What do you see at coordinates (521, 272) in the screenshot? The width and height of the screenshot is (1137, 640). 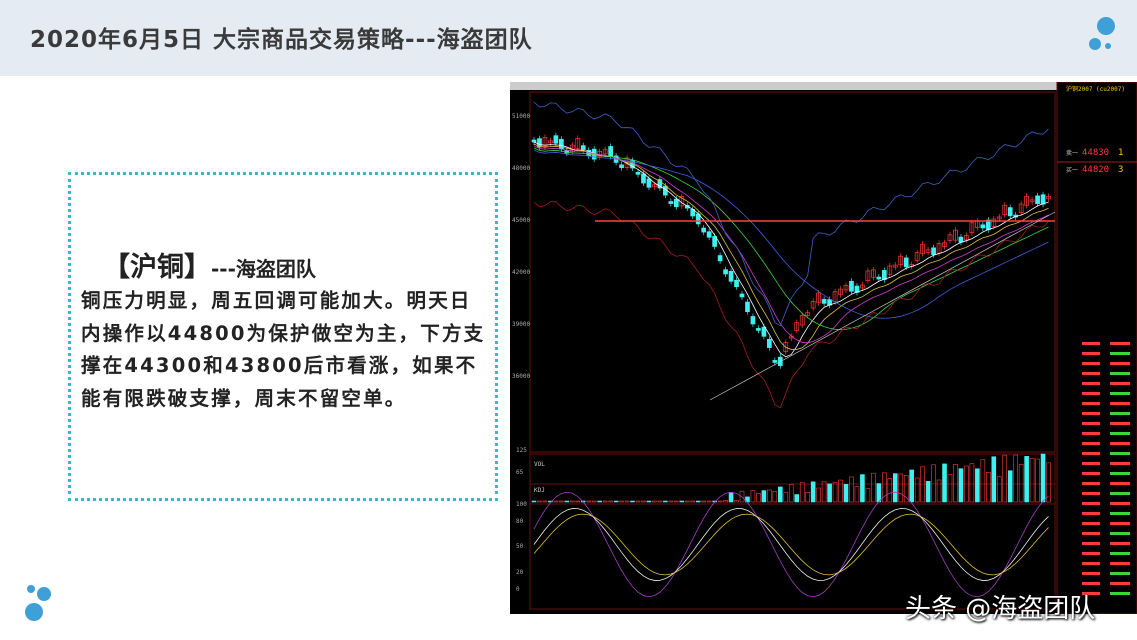 I see `price-tick: 42000` at bounding box center [521, 272].